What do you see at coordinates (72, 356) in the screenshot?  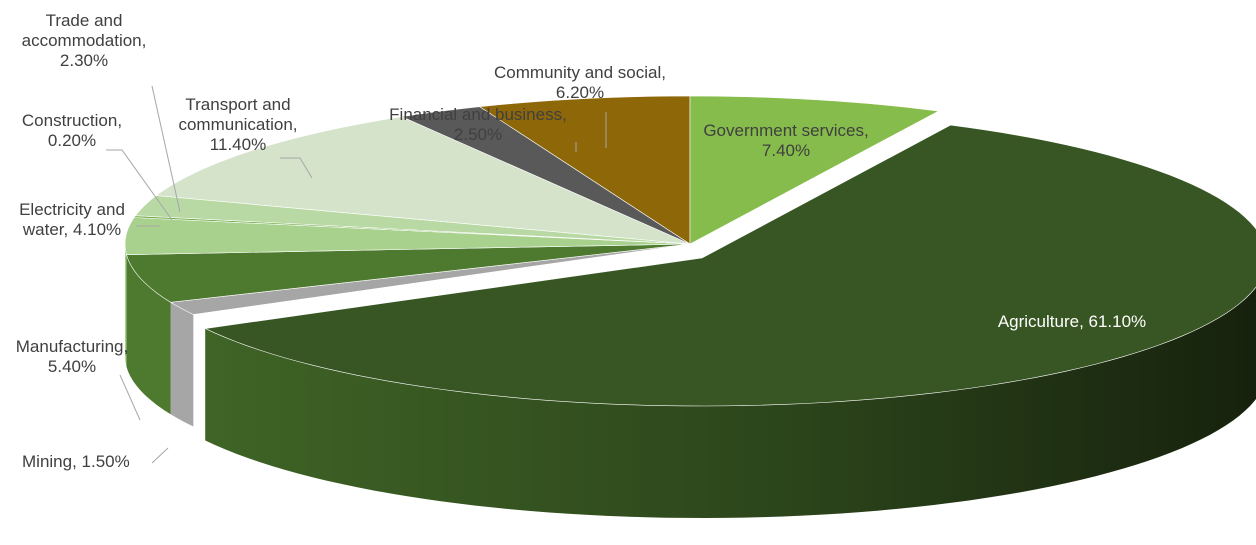 I see `label-manufacturing: Manufacturing, 5.40%` at bounding box center [72, 356].